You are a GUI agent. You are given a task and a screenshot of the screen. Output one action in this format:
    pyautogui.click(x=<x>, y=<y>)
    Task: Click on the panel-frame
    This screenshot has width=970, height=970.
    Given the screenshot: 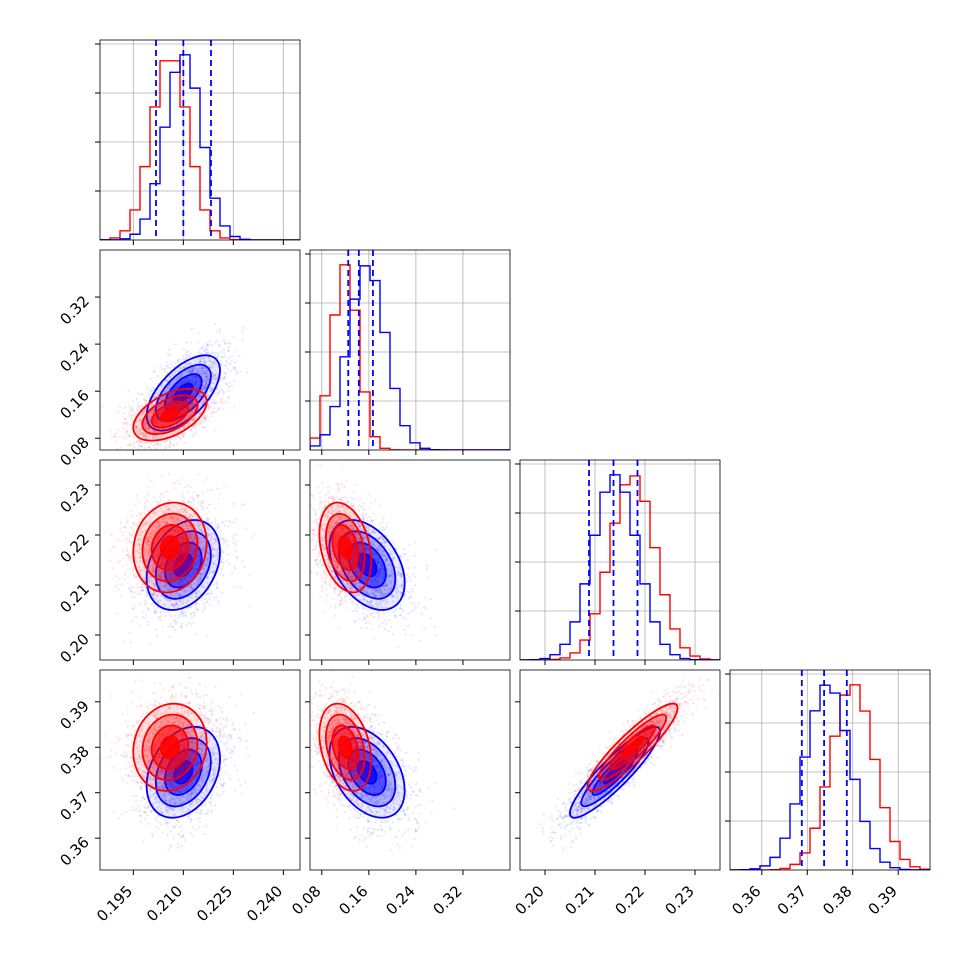 What is the action you would take?
    pyautogui.click(x=200, y=350)
    